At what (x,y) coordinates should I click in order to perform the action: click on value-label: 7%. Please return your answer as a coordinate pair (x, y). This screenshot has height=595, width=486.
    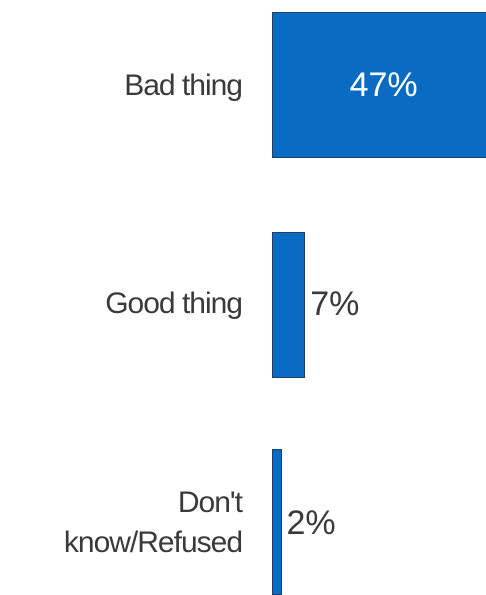
    Looking at the image, I should click on (335, 304).